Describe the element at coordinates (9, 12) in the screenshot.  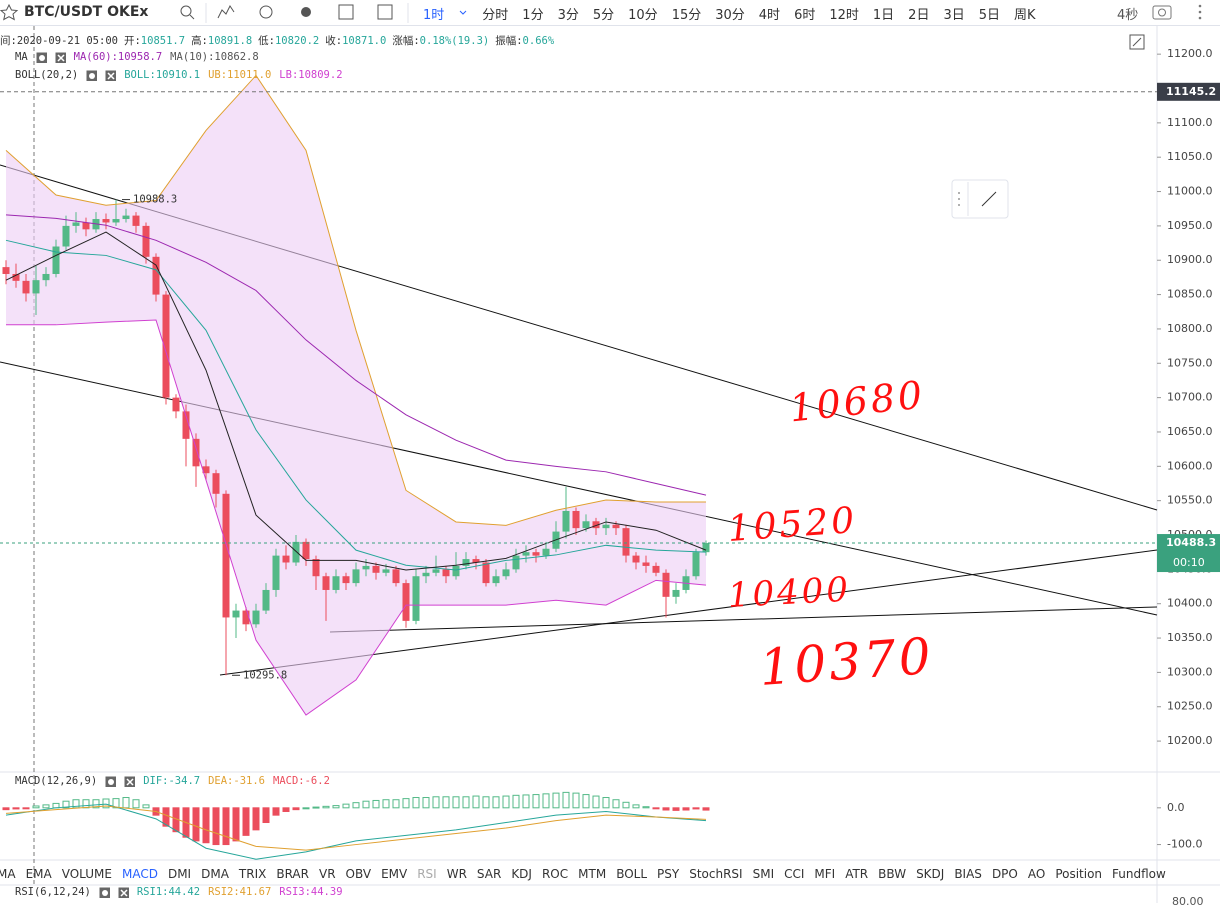
I see `favorite-icon` at that location.